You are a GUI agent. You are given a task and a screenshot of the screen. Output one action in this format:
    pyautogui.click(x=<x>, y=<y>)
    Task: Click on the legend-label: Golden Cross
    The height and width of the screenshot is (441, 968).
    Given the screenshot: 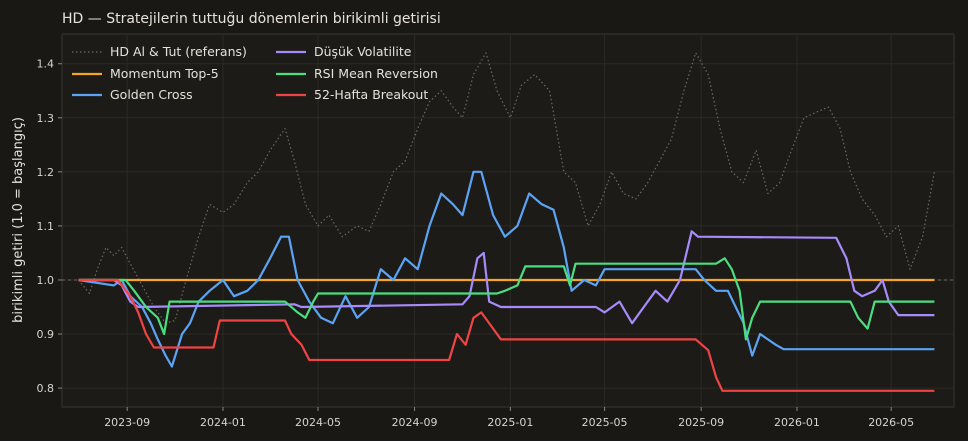 What is the action you would take?
    pyautogui.click(x=151, y=94)
    